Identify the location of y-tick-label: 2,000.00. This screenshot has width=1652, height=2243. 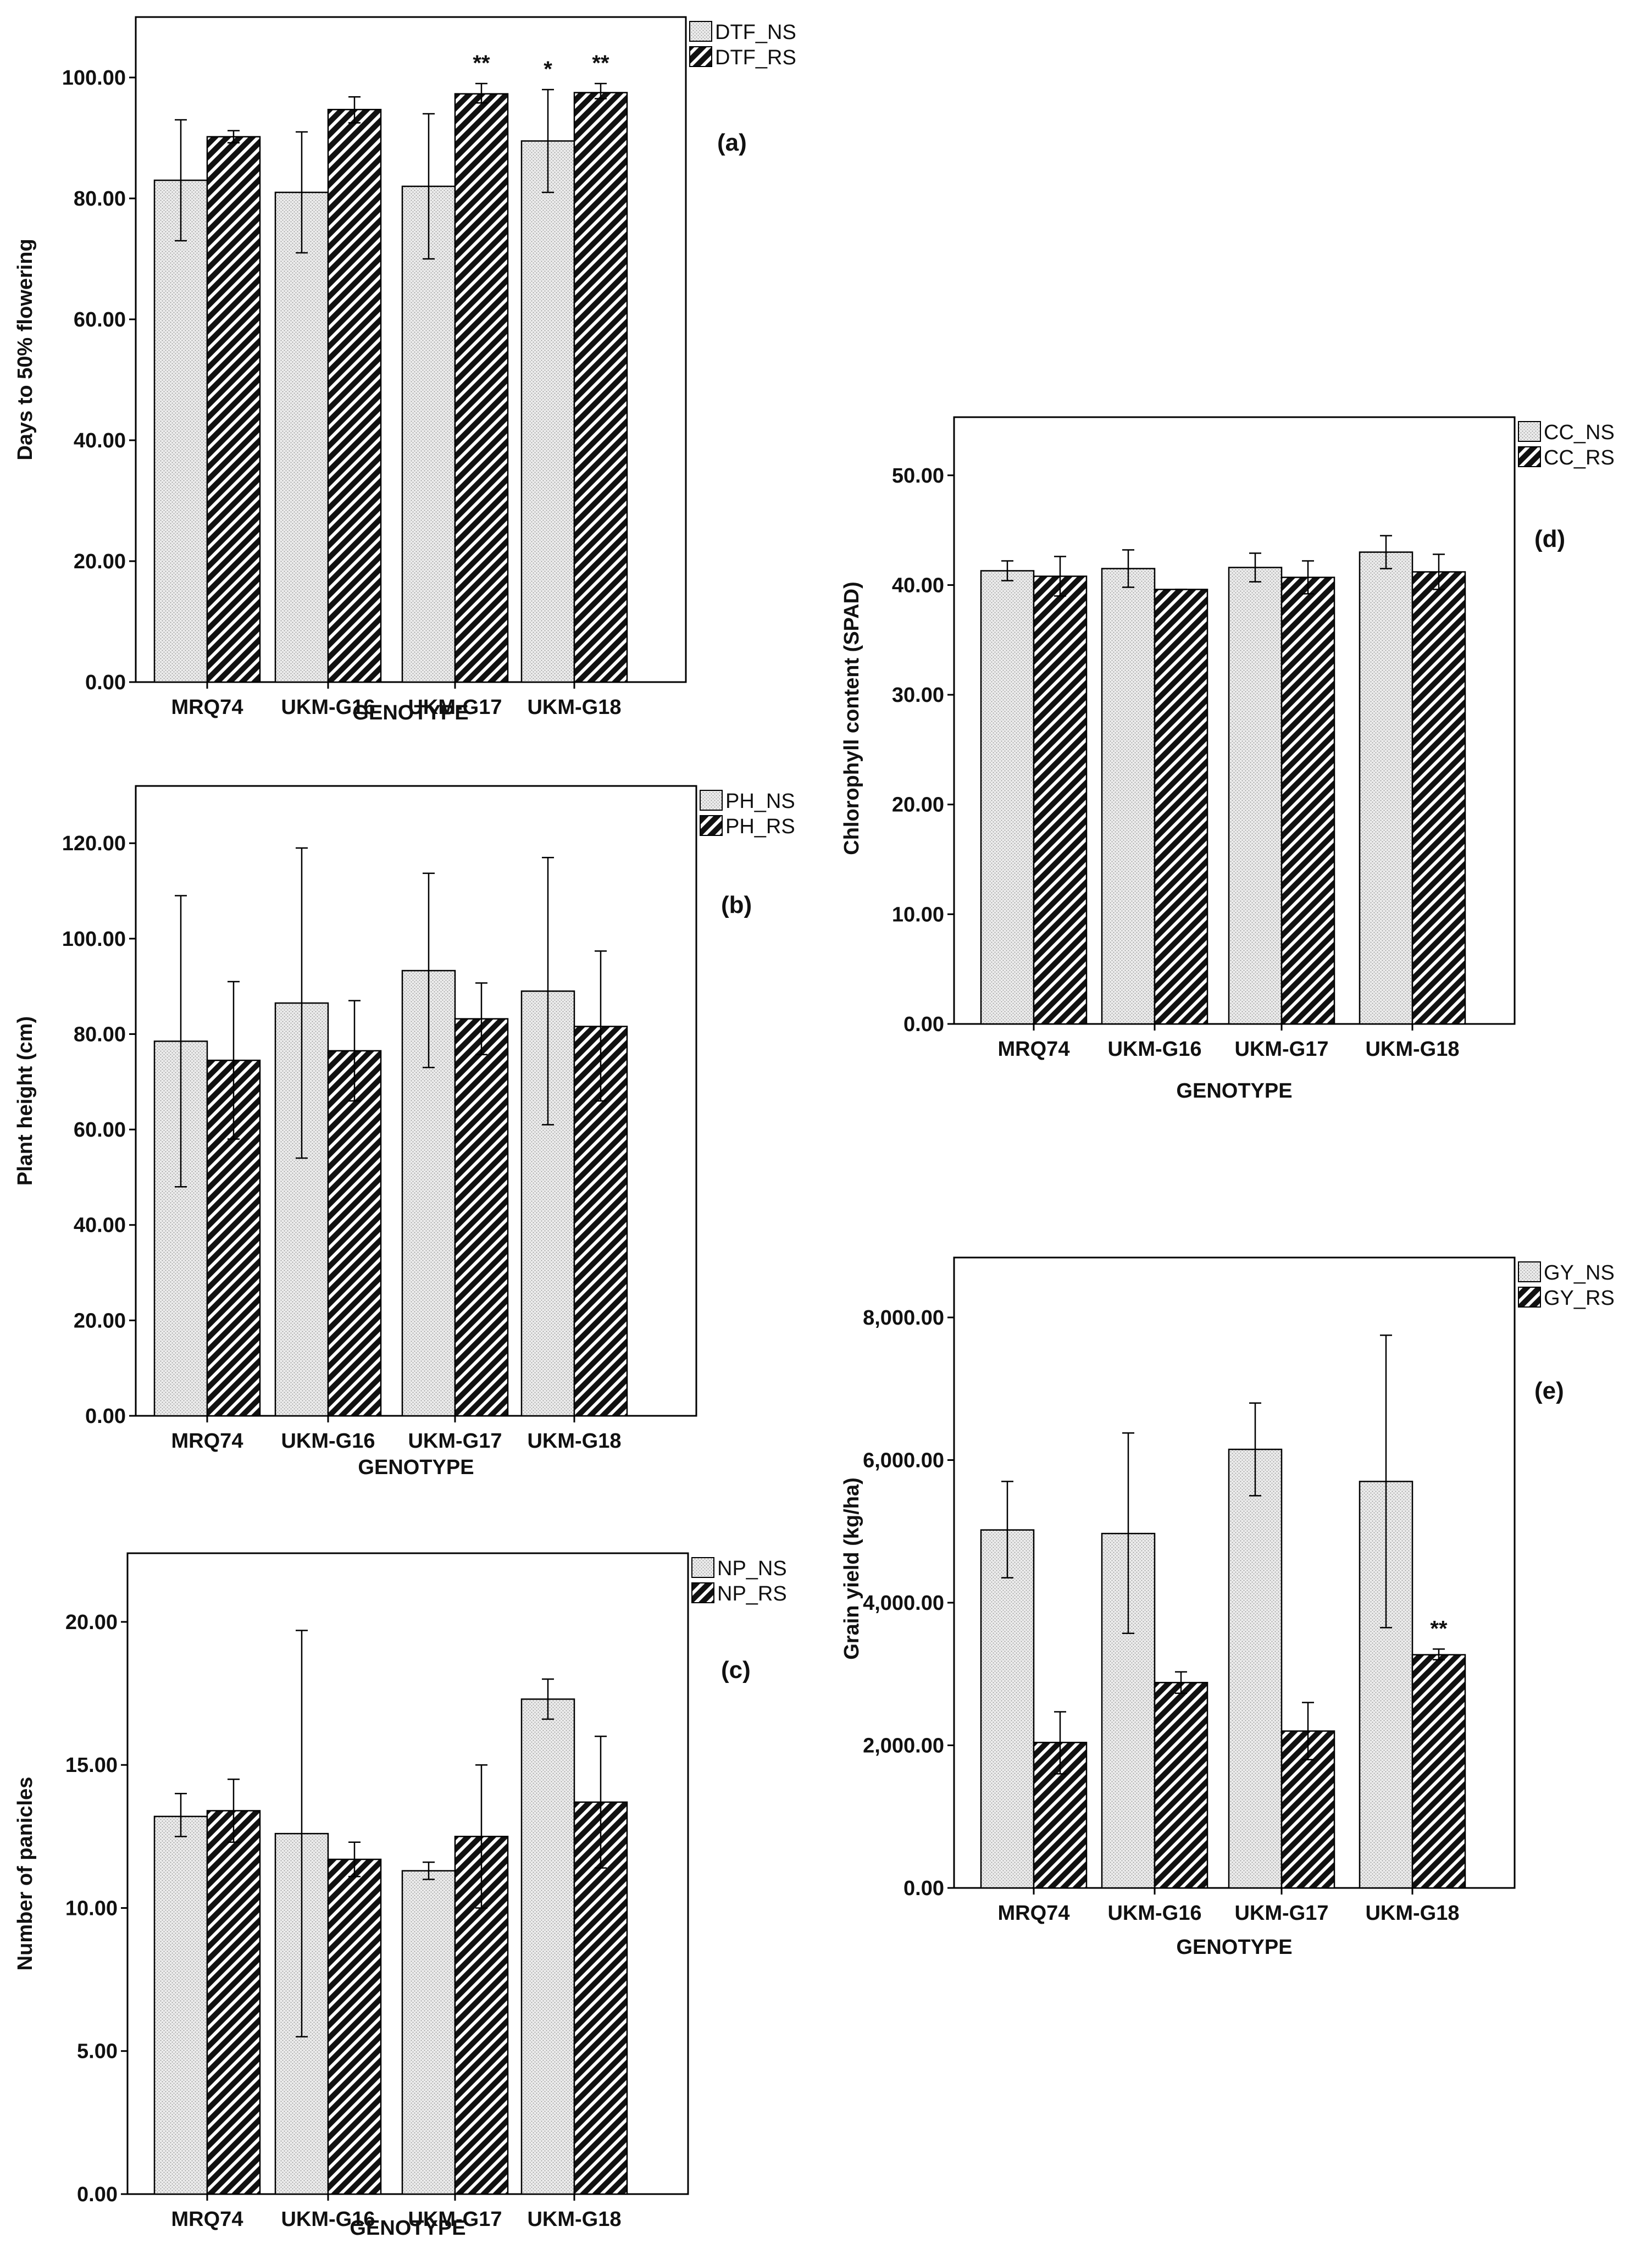
(903, 1745).